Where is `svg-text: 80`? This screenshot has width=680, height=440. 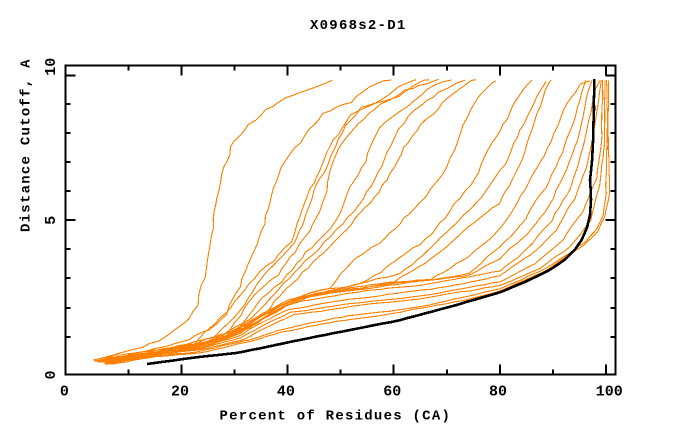
svg-text: 80 is located at coordinates (498, 392).